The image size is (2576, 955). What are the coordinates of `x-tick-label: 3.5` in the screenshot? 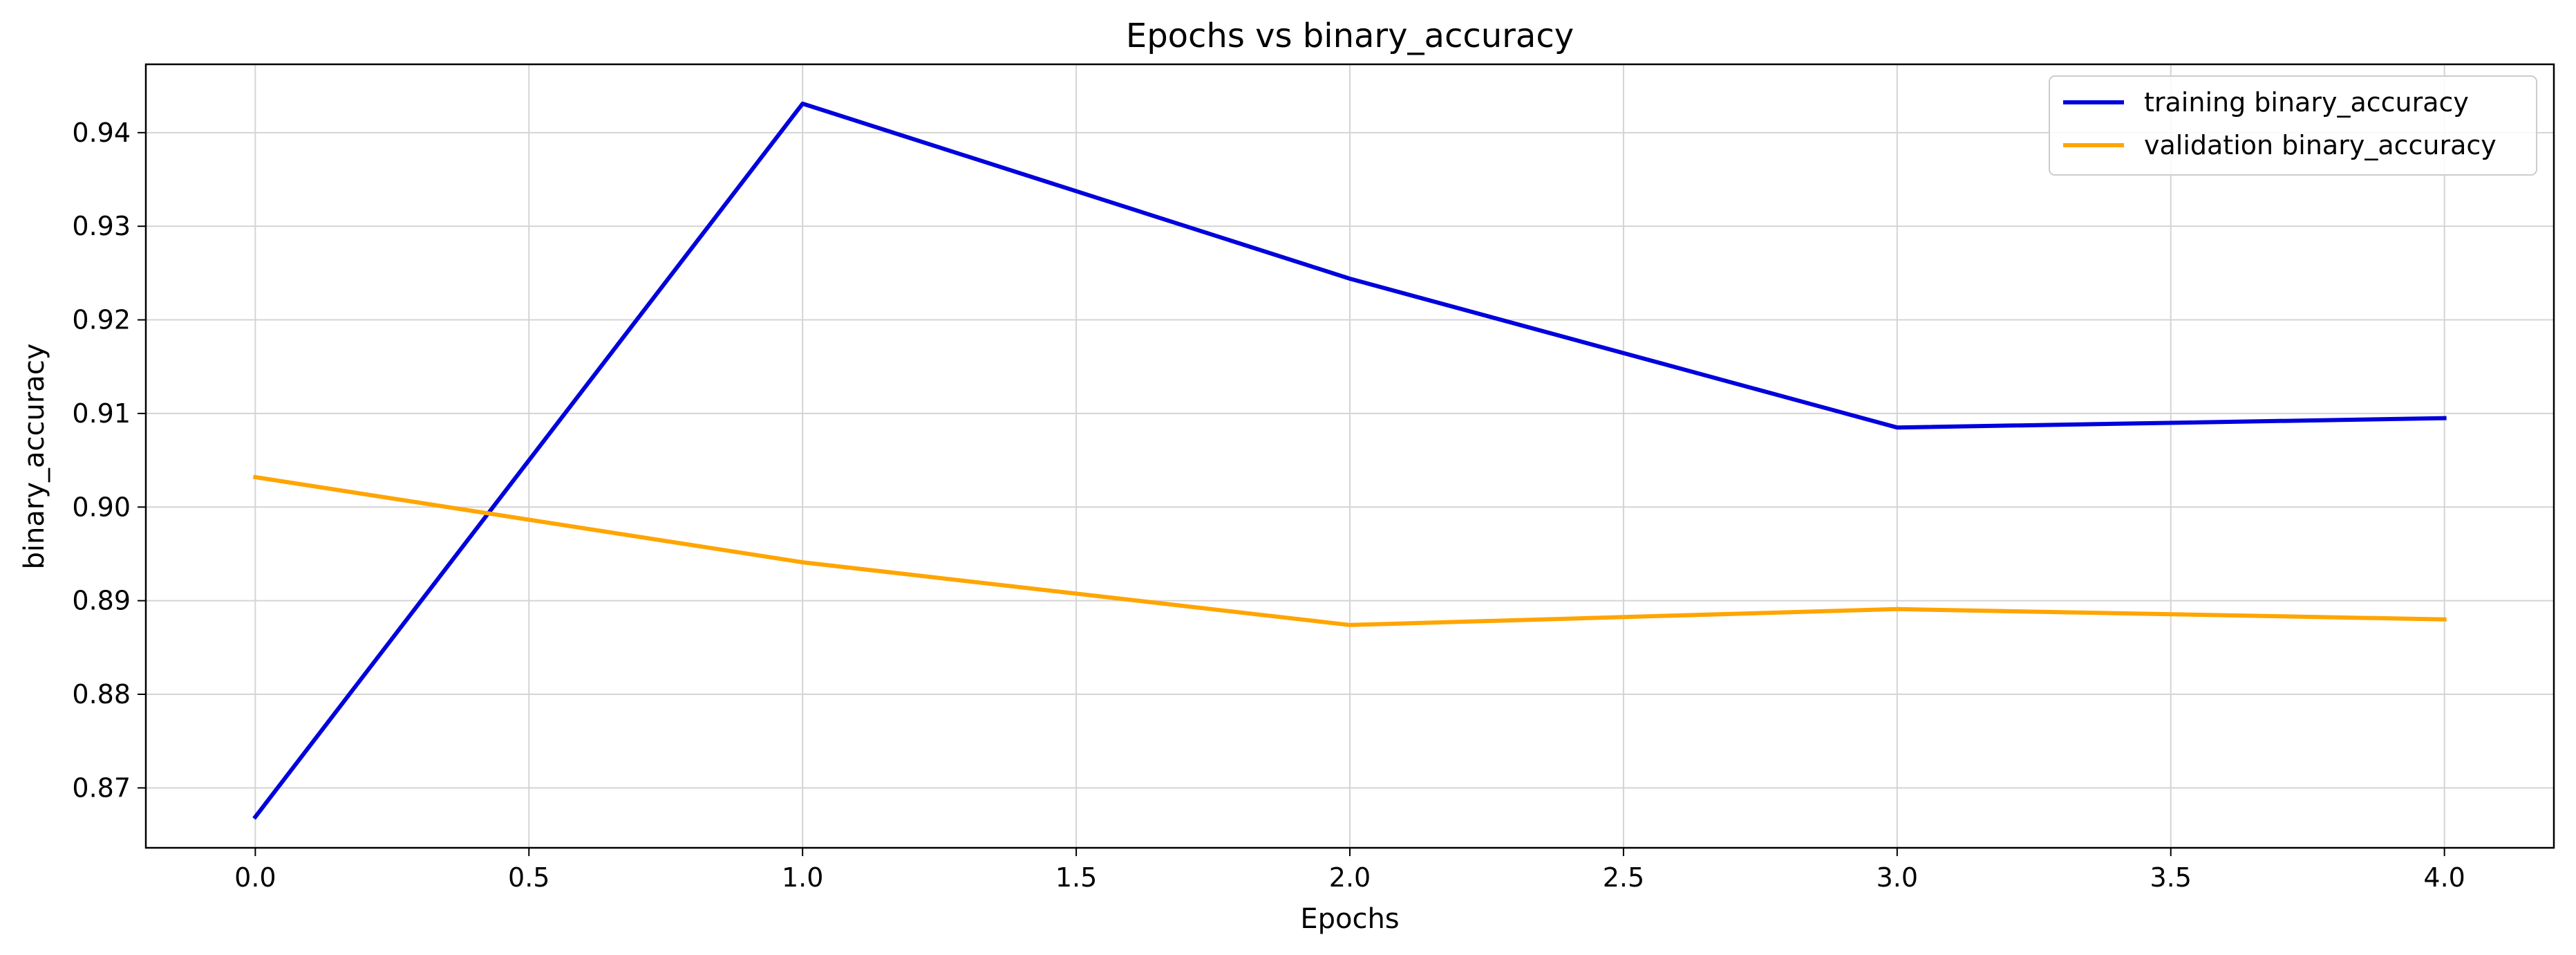 It's located at (2171, 877).